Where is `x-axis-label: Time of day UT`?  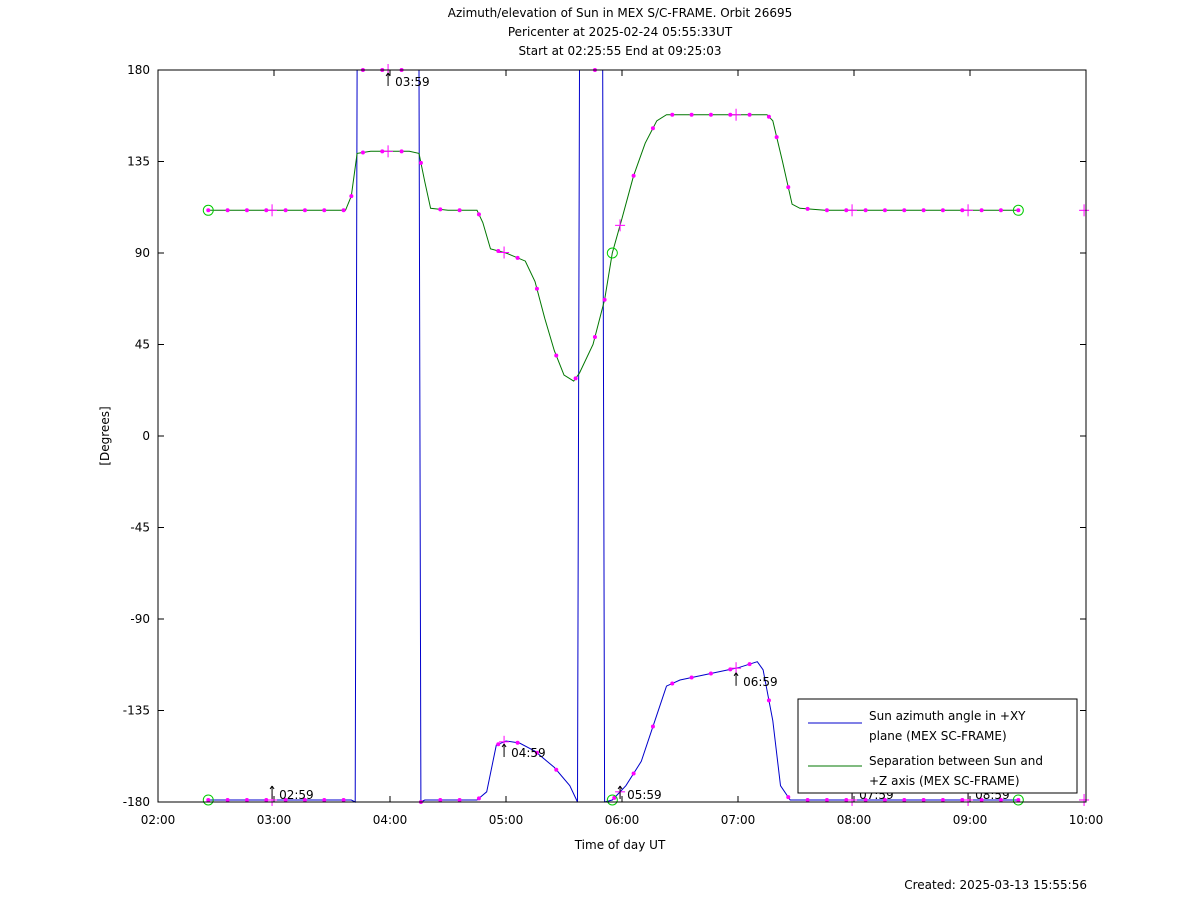 x-axis-label: Time of day UT is located at coordinates (620, 845).